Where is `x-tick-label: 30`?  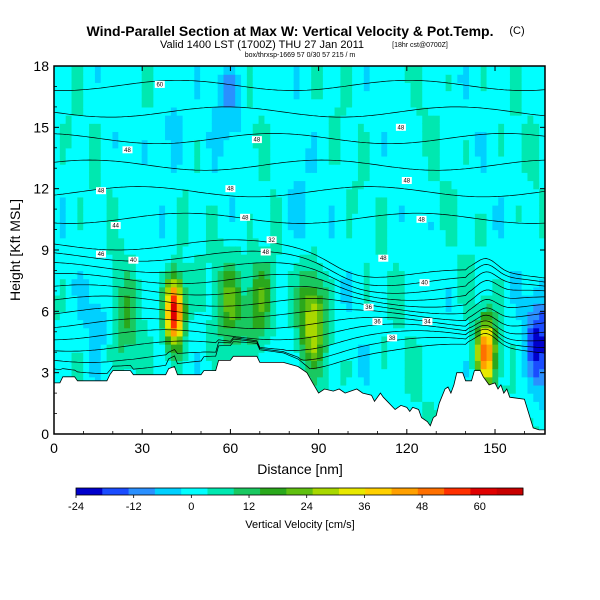
x-tick-label: 30 is located at coordinates (142, 448).